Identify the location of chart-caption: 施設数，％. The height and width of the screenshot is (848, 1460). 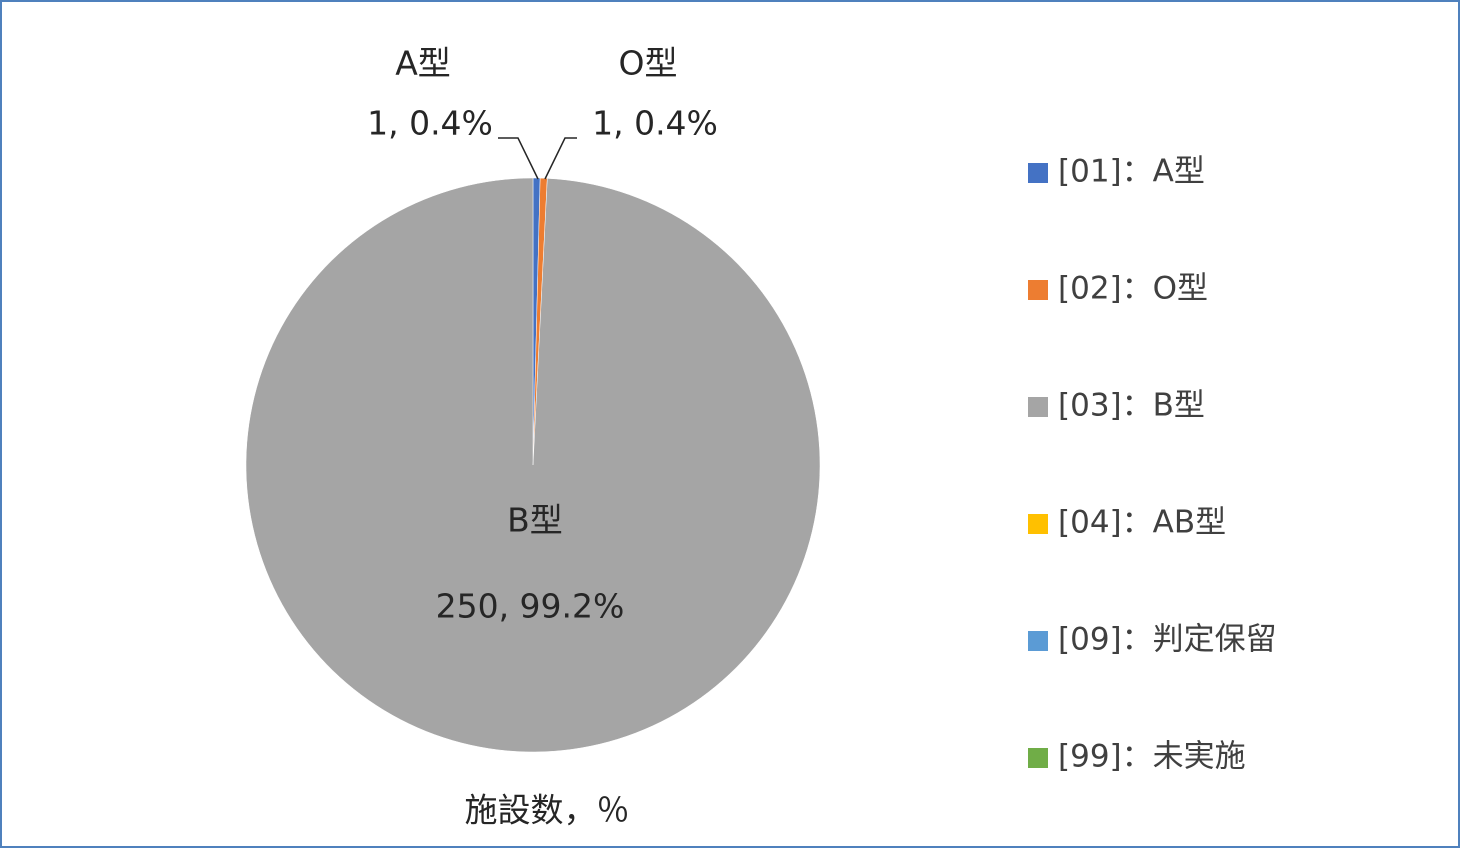
(547, 810).